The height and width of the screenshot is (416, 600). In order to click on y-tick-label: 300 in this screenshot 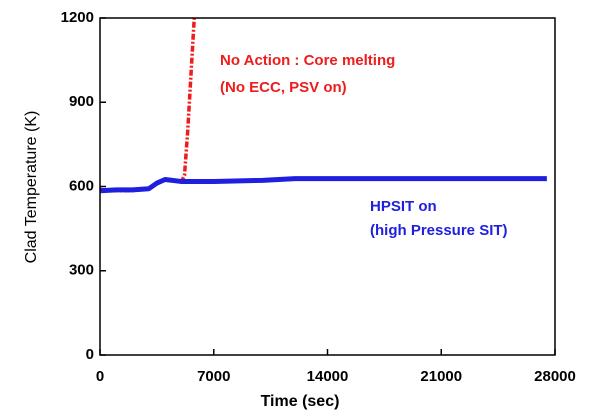, I will do `click(81, 270)`.